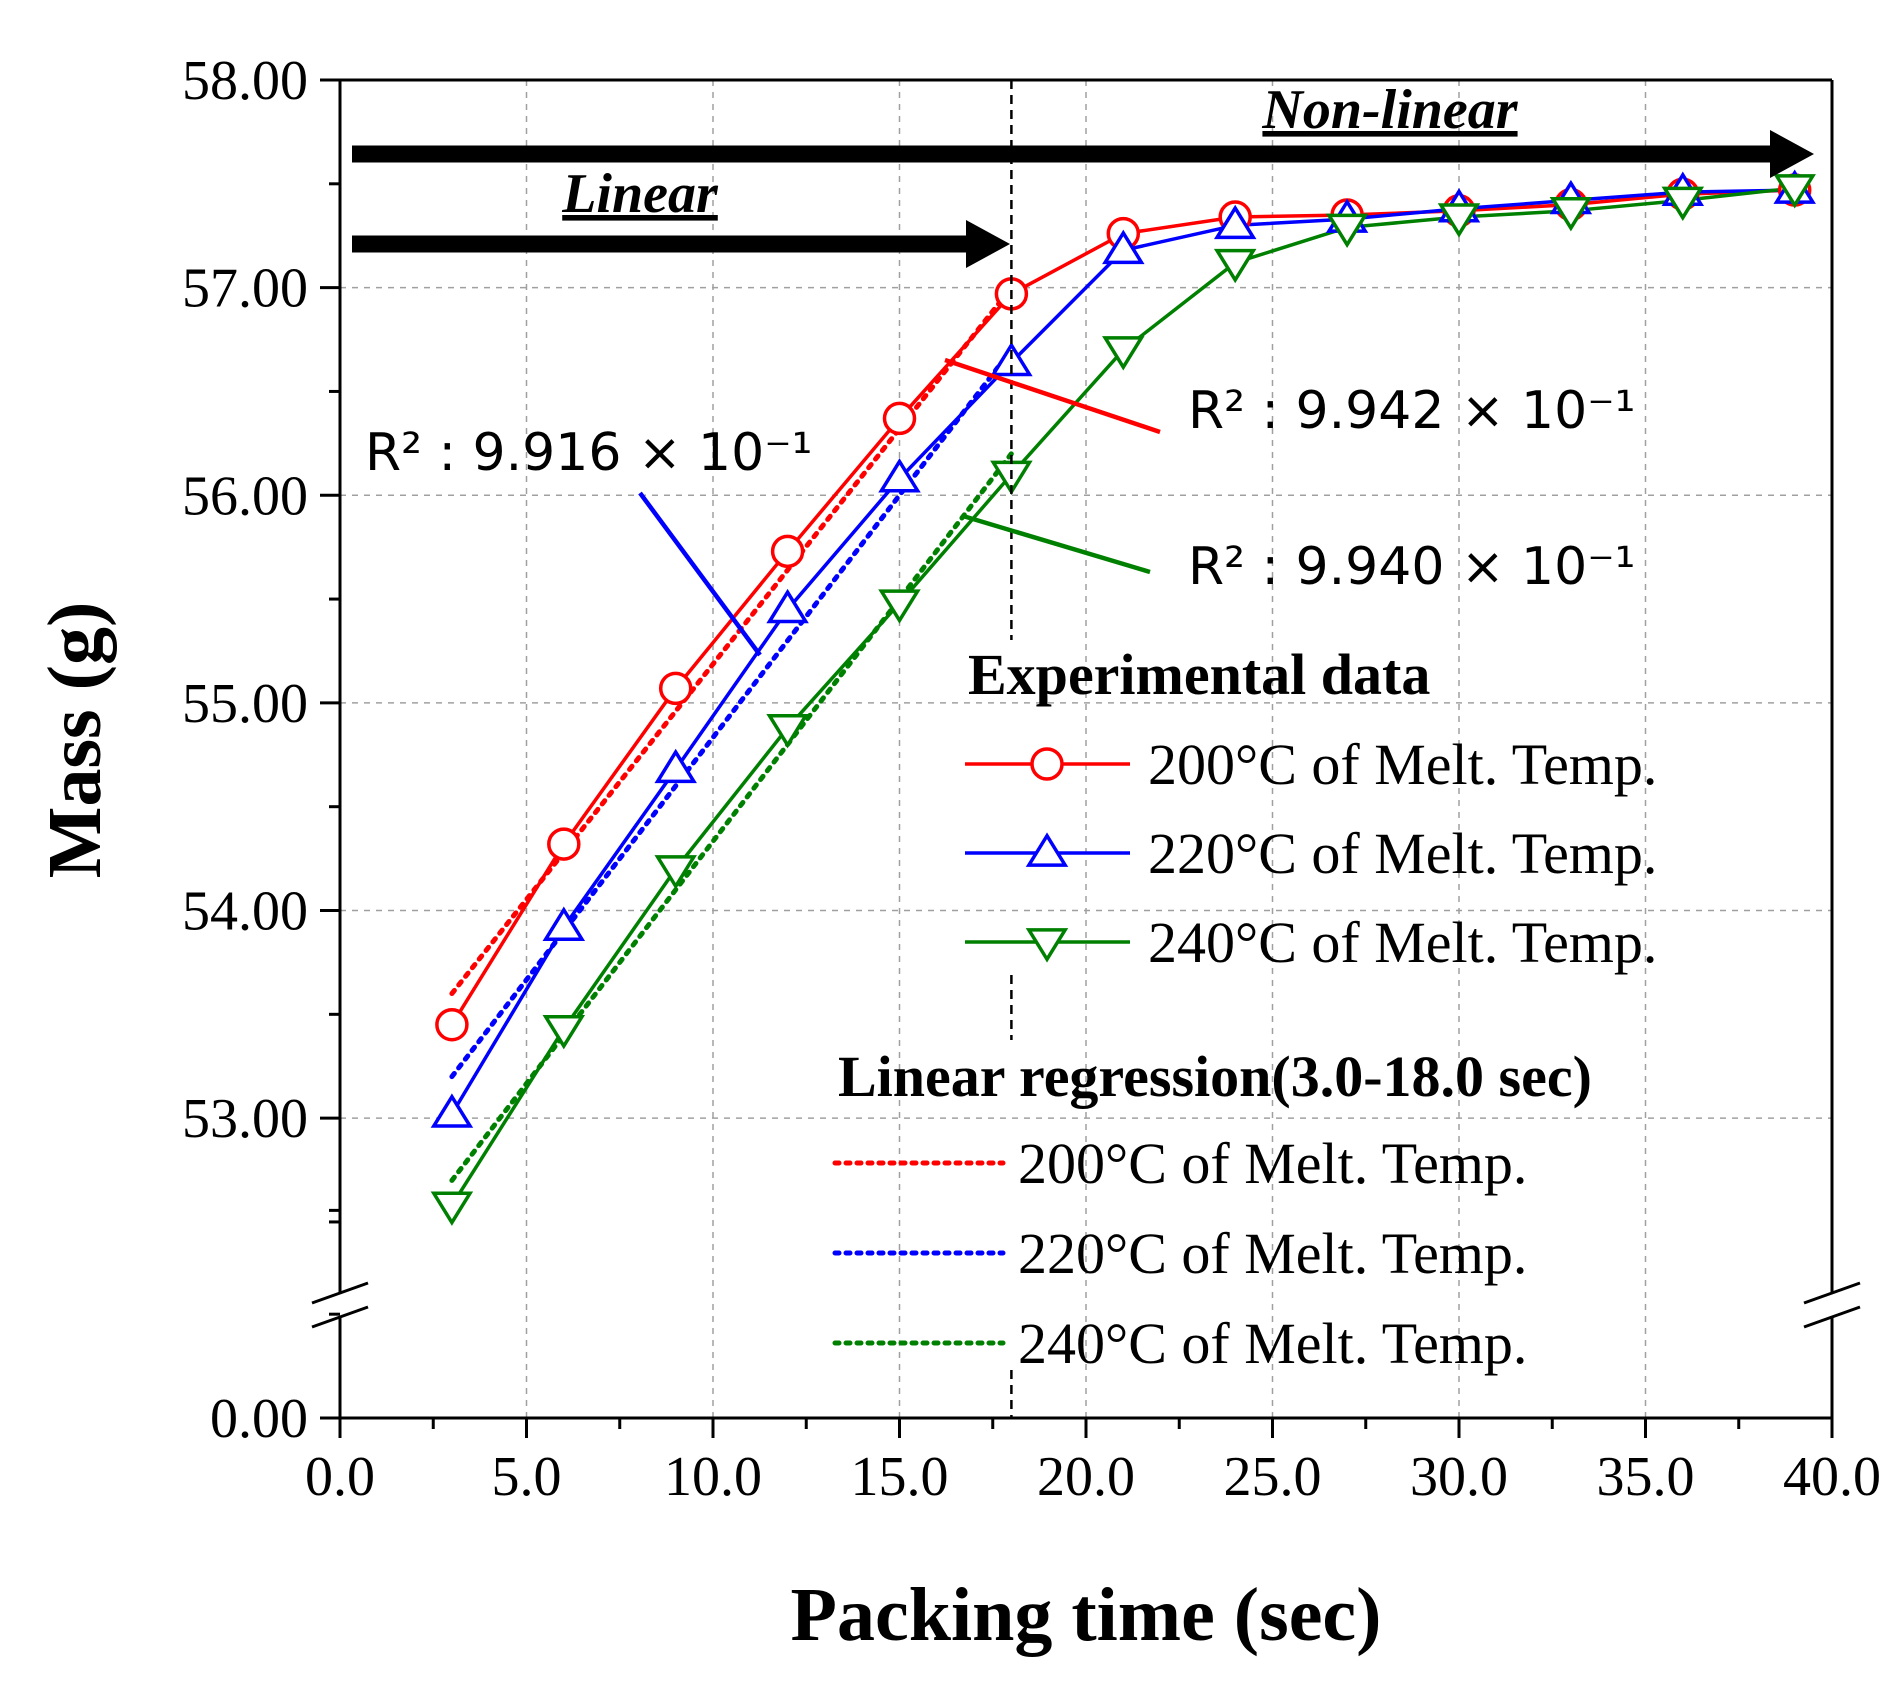  I want to click on y-axis-label: Mass (g), so click(75, 740).